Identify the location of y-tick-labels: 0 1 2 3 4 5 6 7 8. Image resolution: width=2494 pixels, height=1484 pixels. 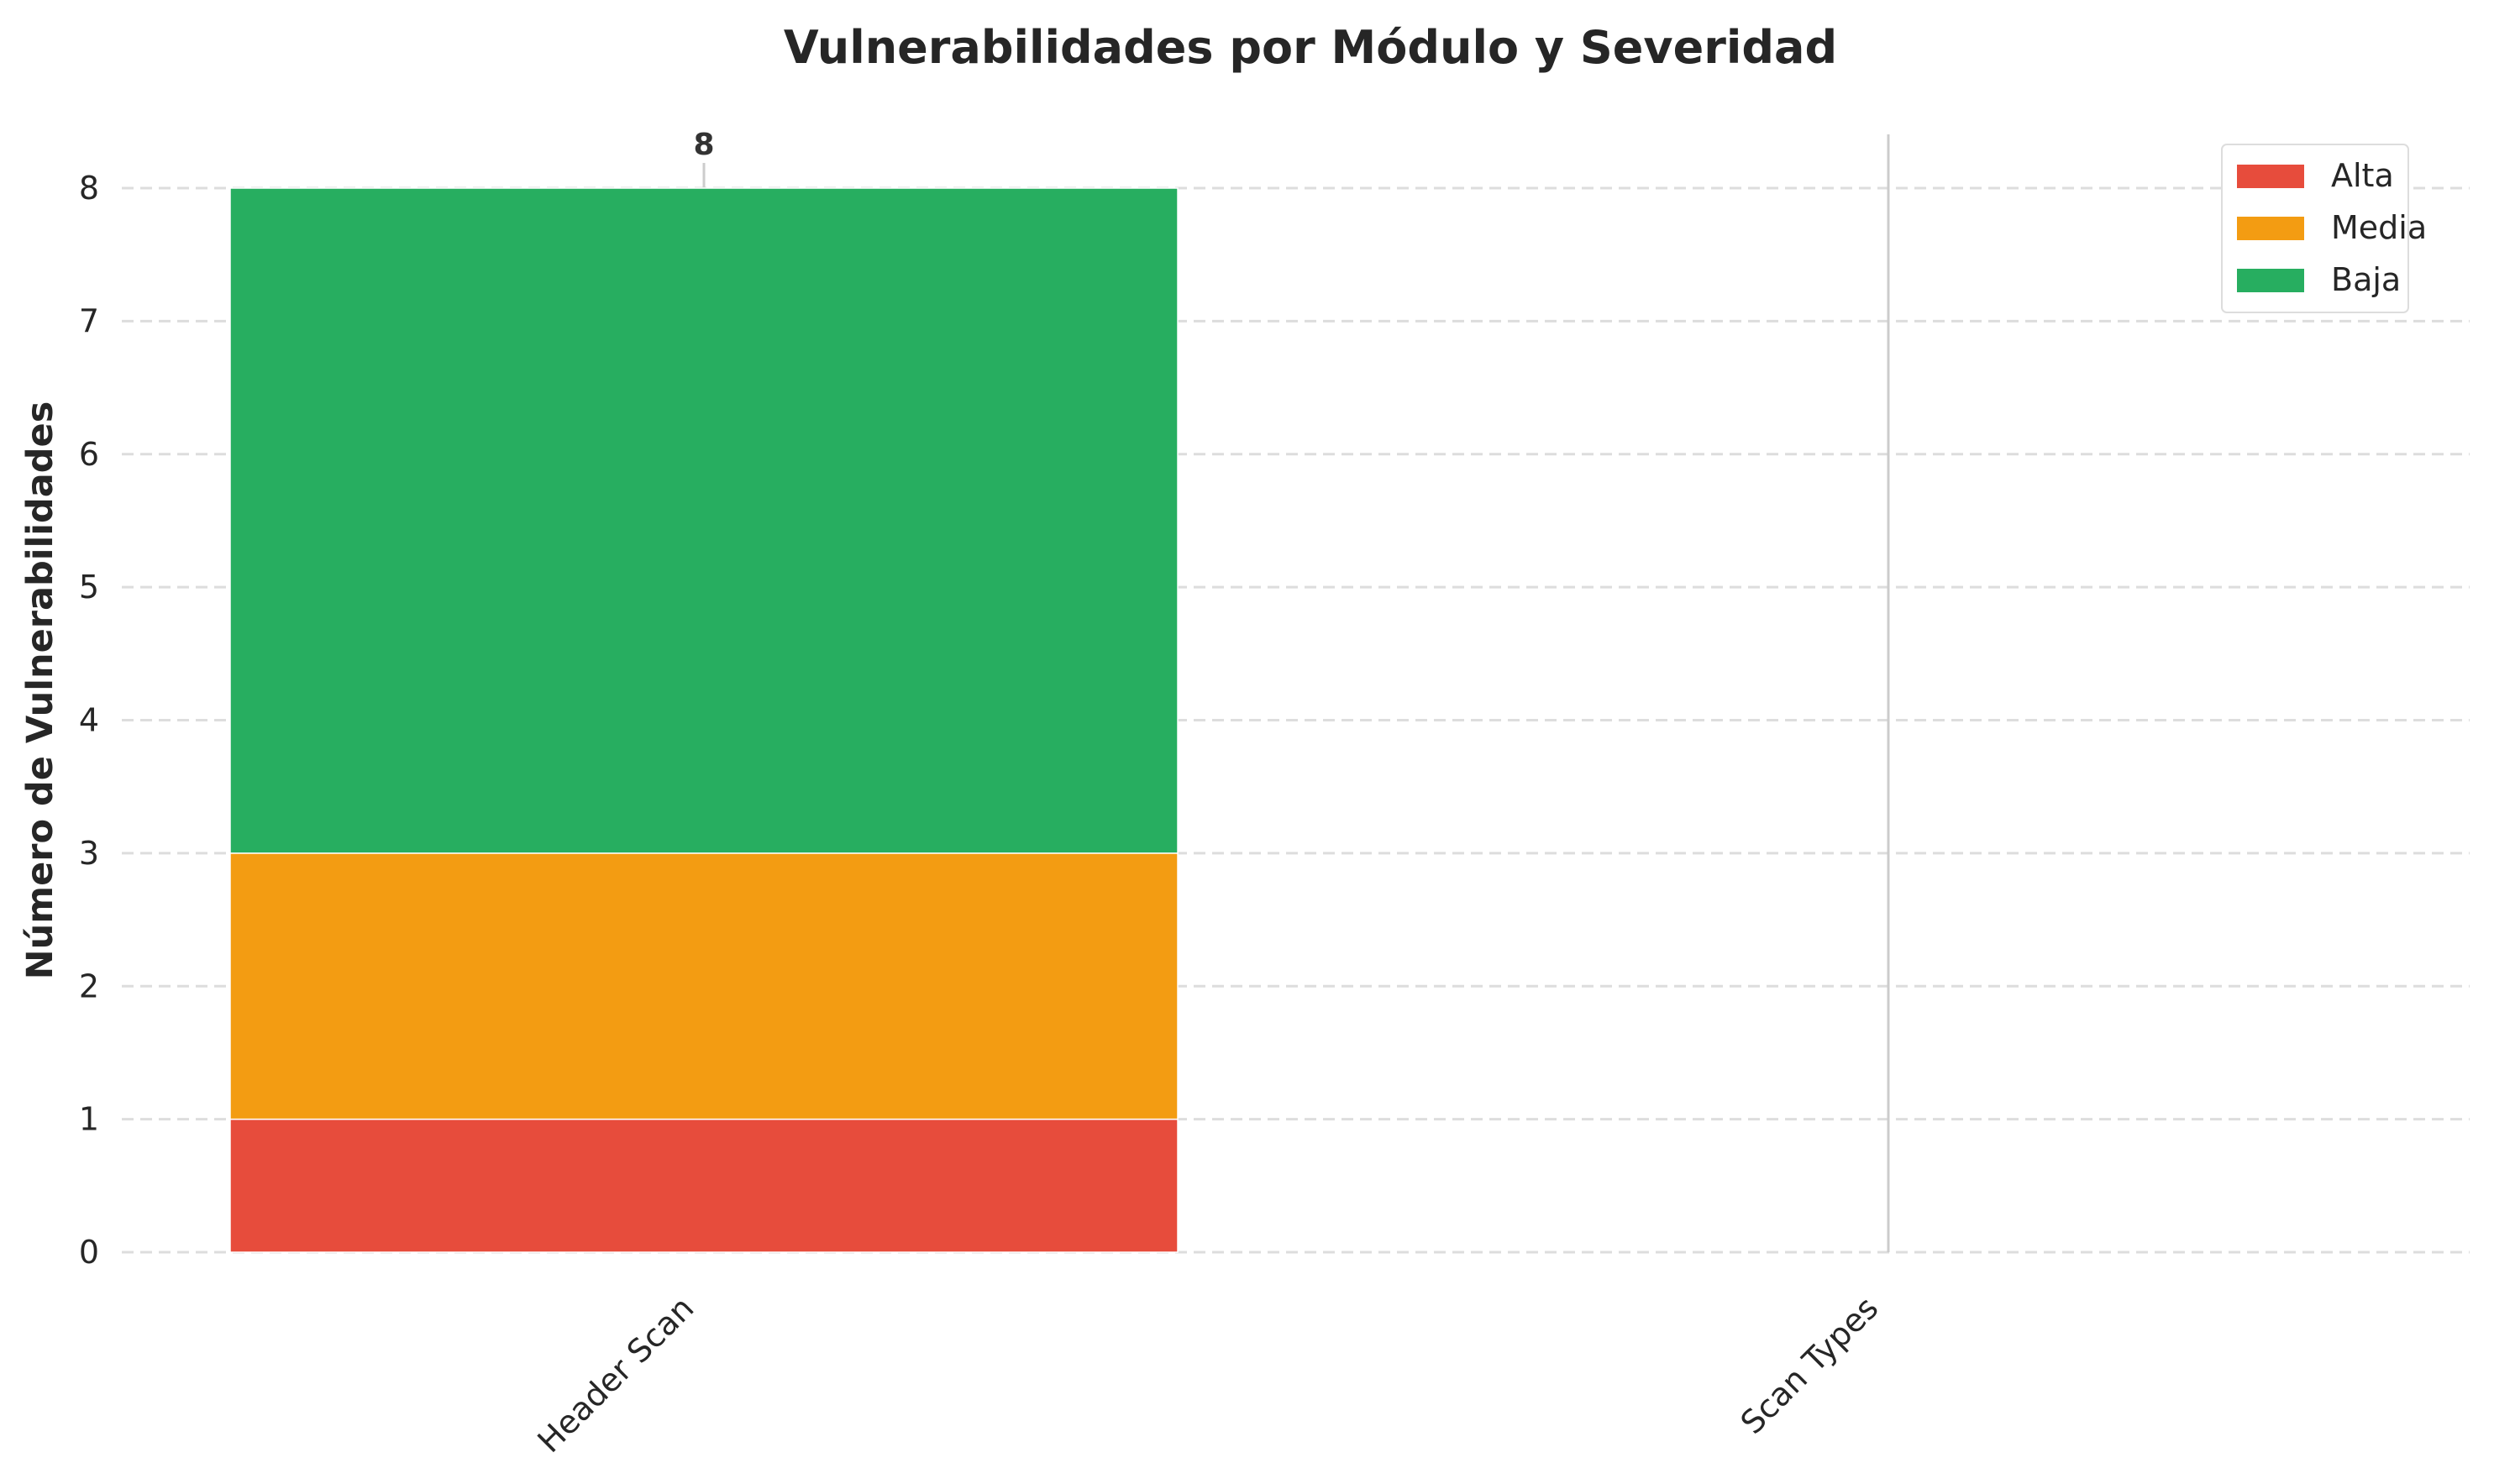
(89, 720).